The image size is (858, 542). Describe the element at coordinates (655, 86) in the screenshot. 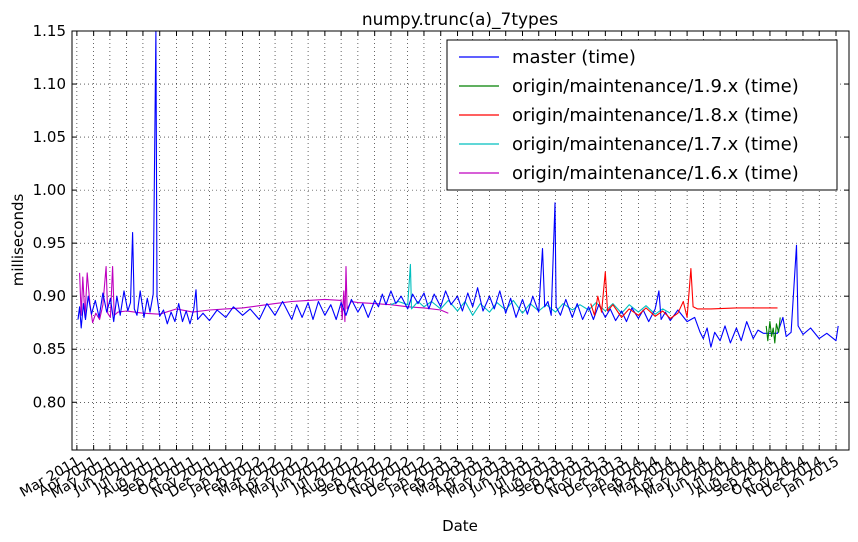

I see `legend-label: origin/maintenance/1.9.x (time)` at that location.